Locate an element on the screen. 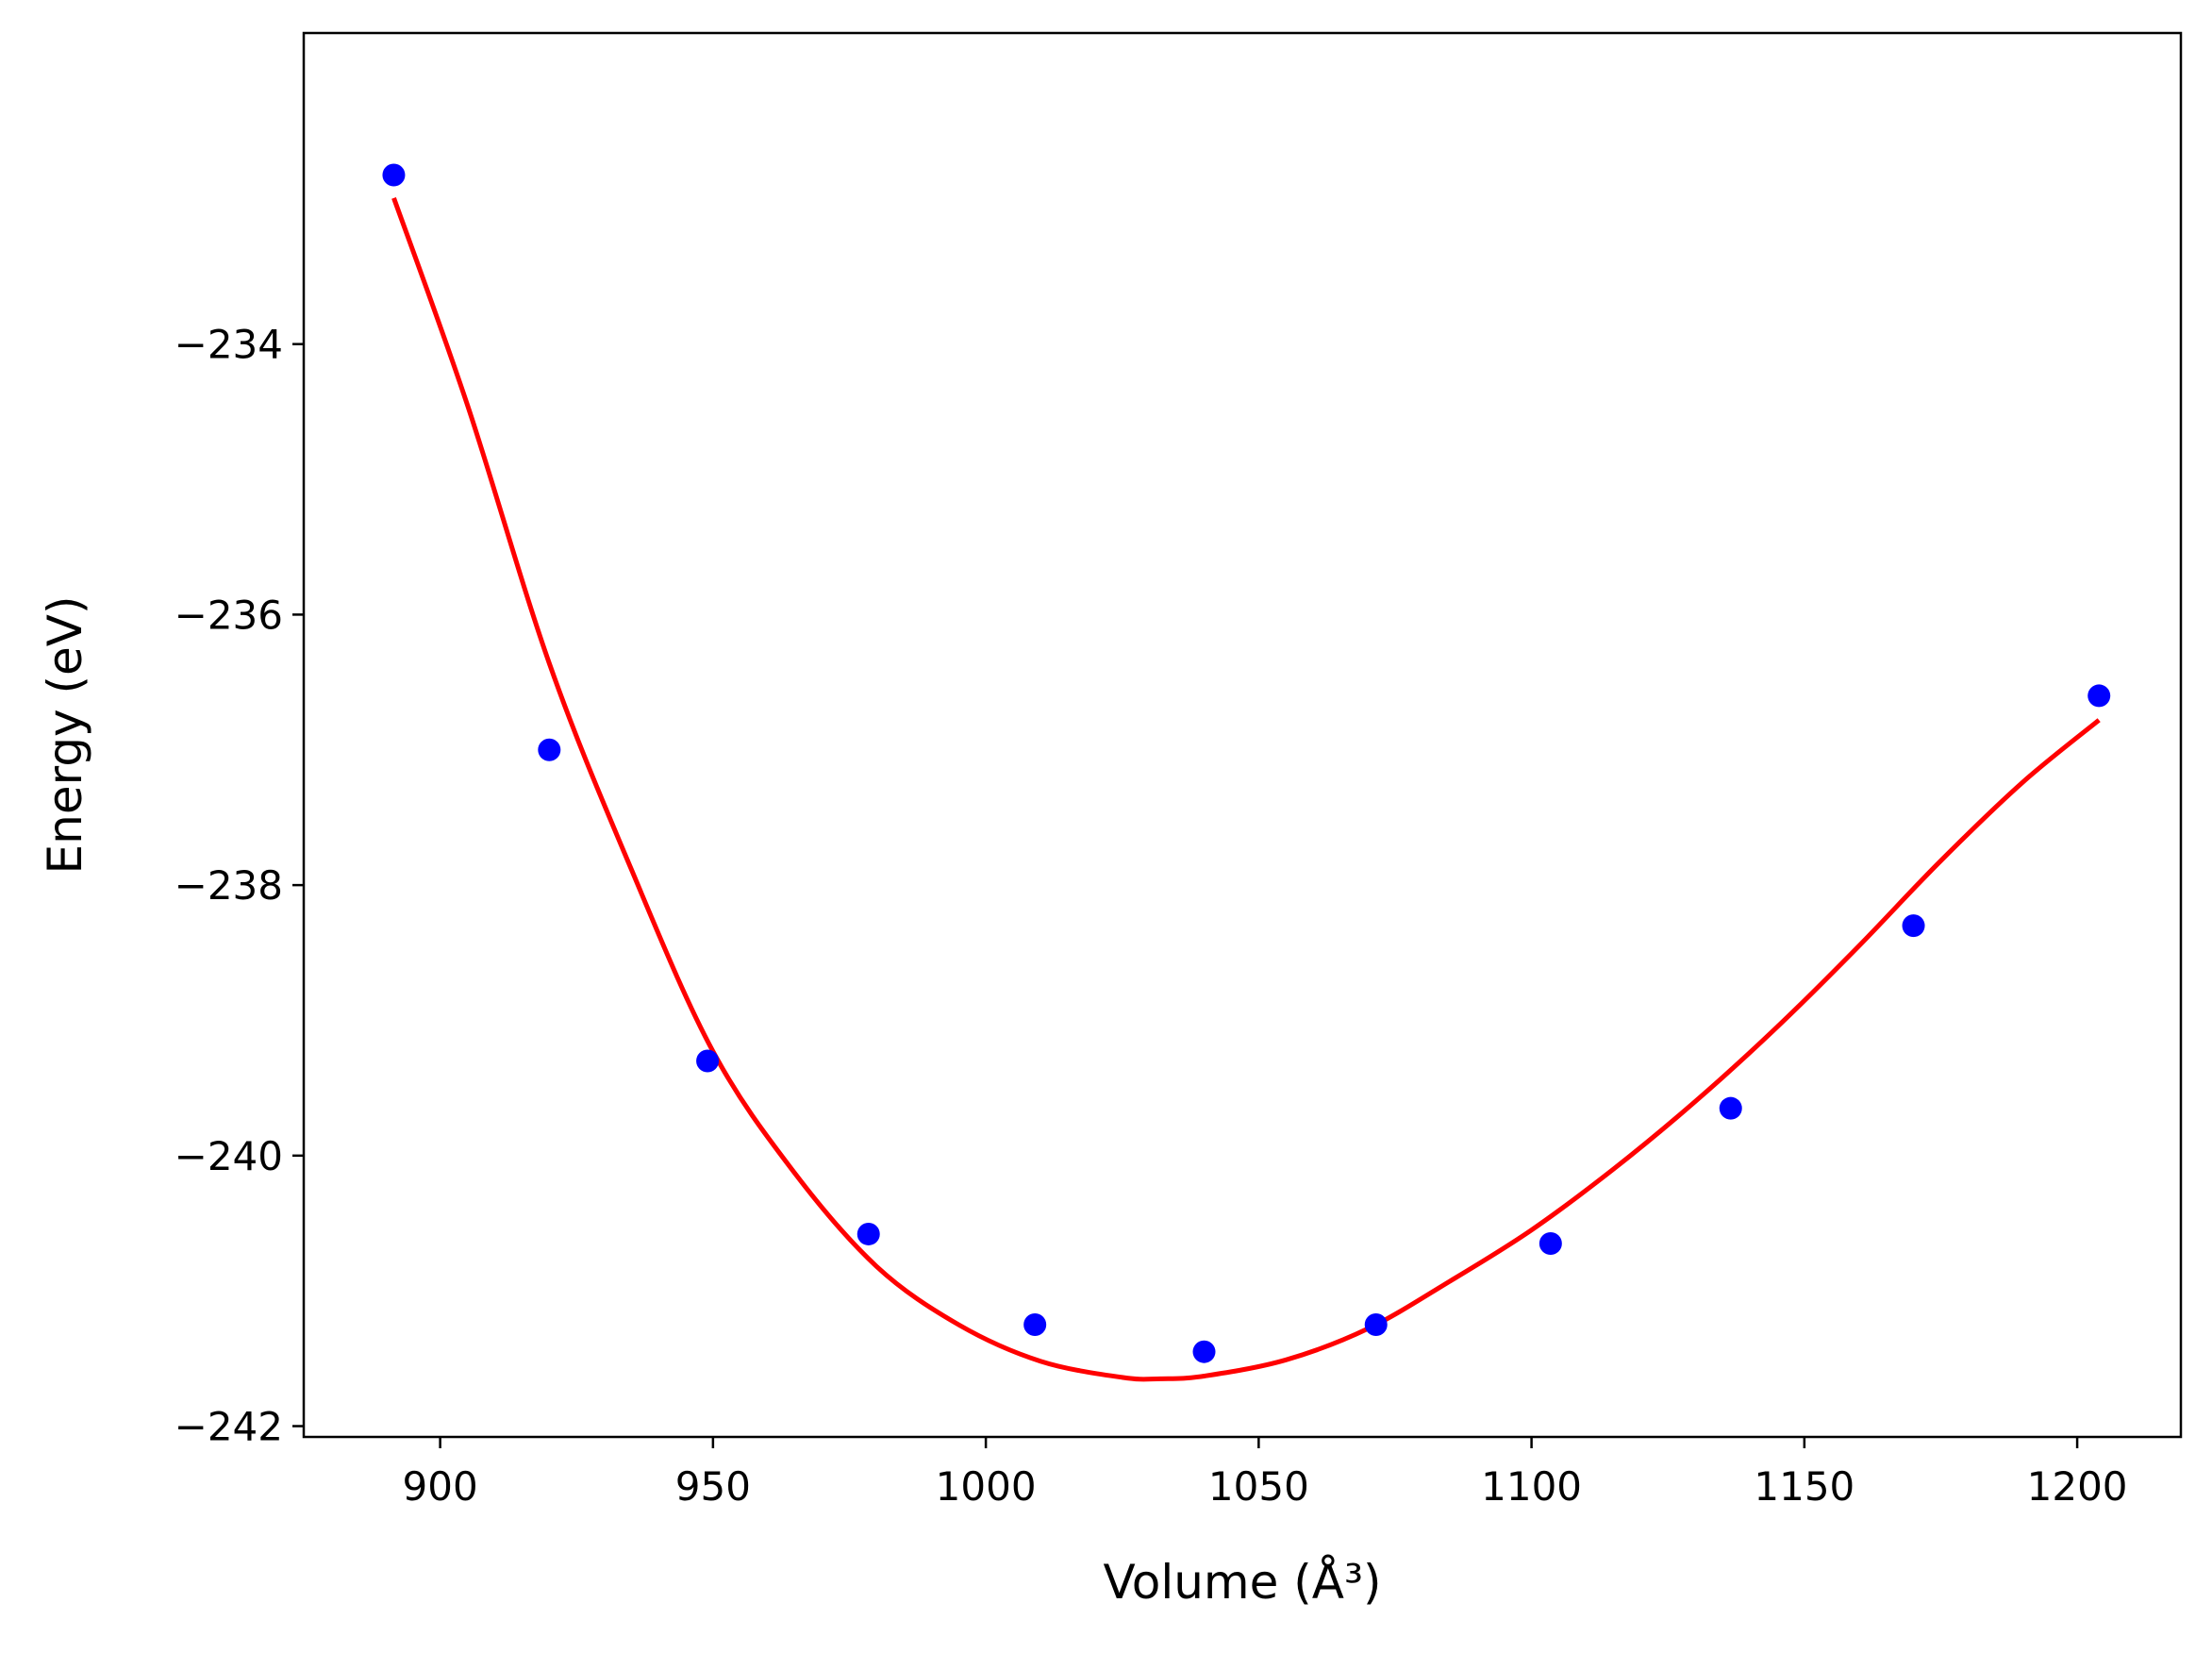 The width and height of the screenshot is (2212, 1653). y-tick-label: −234 is located at coordinates (229, 345).